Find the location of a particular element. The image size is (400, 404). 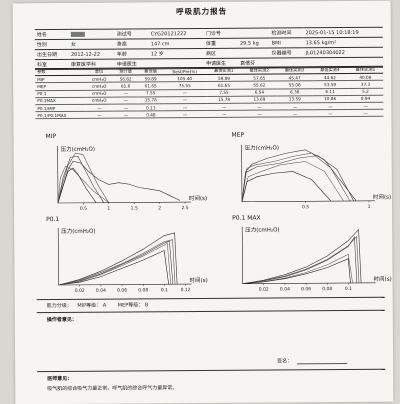

report-title: 呼吸肌力报告 is located at coordinates (202, 12).